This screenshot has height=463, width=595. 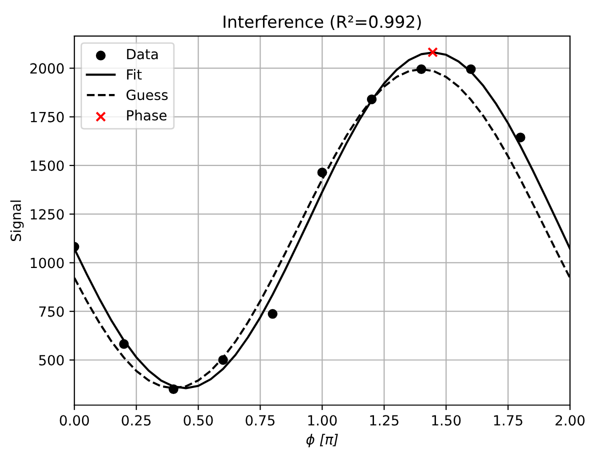 I want to click on y-tick-label: 500, so click(x=51, y=360).